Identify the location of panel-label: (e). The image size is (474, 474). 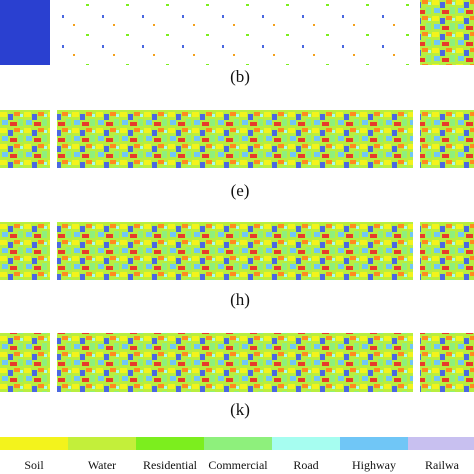
(240, 190).